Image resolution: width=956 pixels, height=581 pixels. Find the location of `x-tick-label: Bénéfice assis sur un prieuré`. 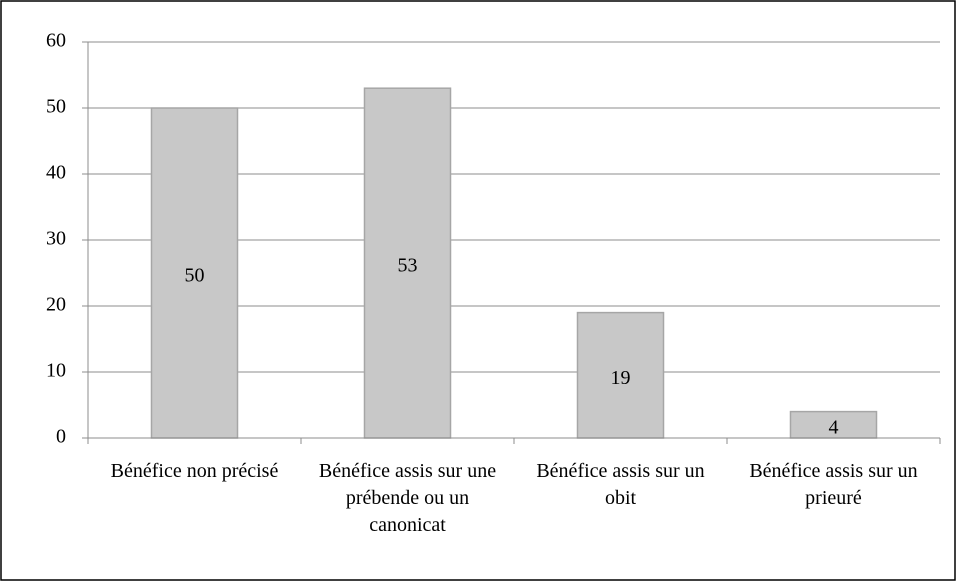

x-tick-label: Bénéfice assis sur un prieuré is located at coordinates (833, 484).